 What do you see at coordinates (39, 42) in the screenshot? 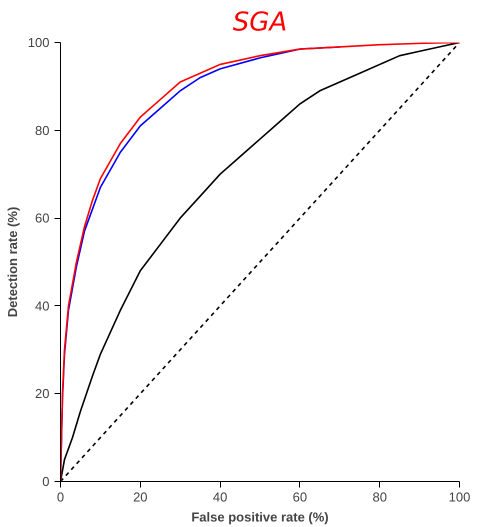
I see `y-tick-label: 100` at bounding box center [39, 42].